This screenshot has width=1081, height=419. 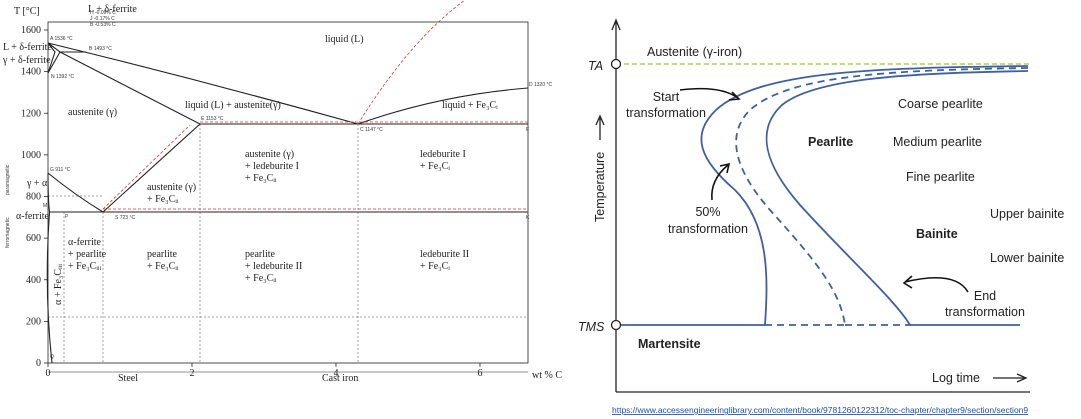 I want to click on section-label: Cast iron, so click(x=340, y=378).